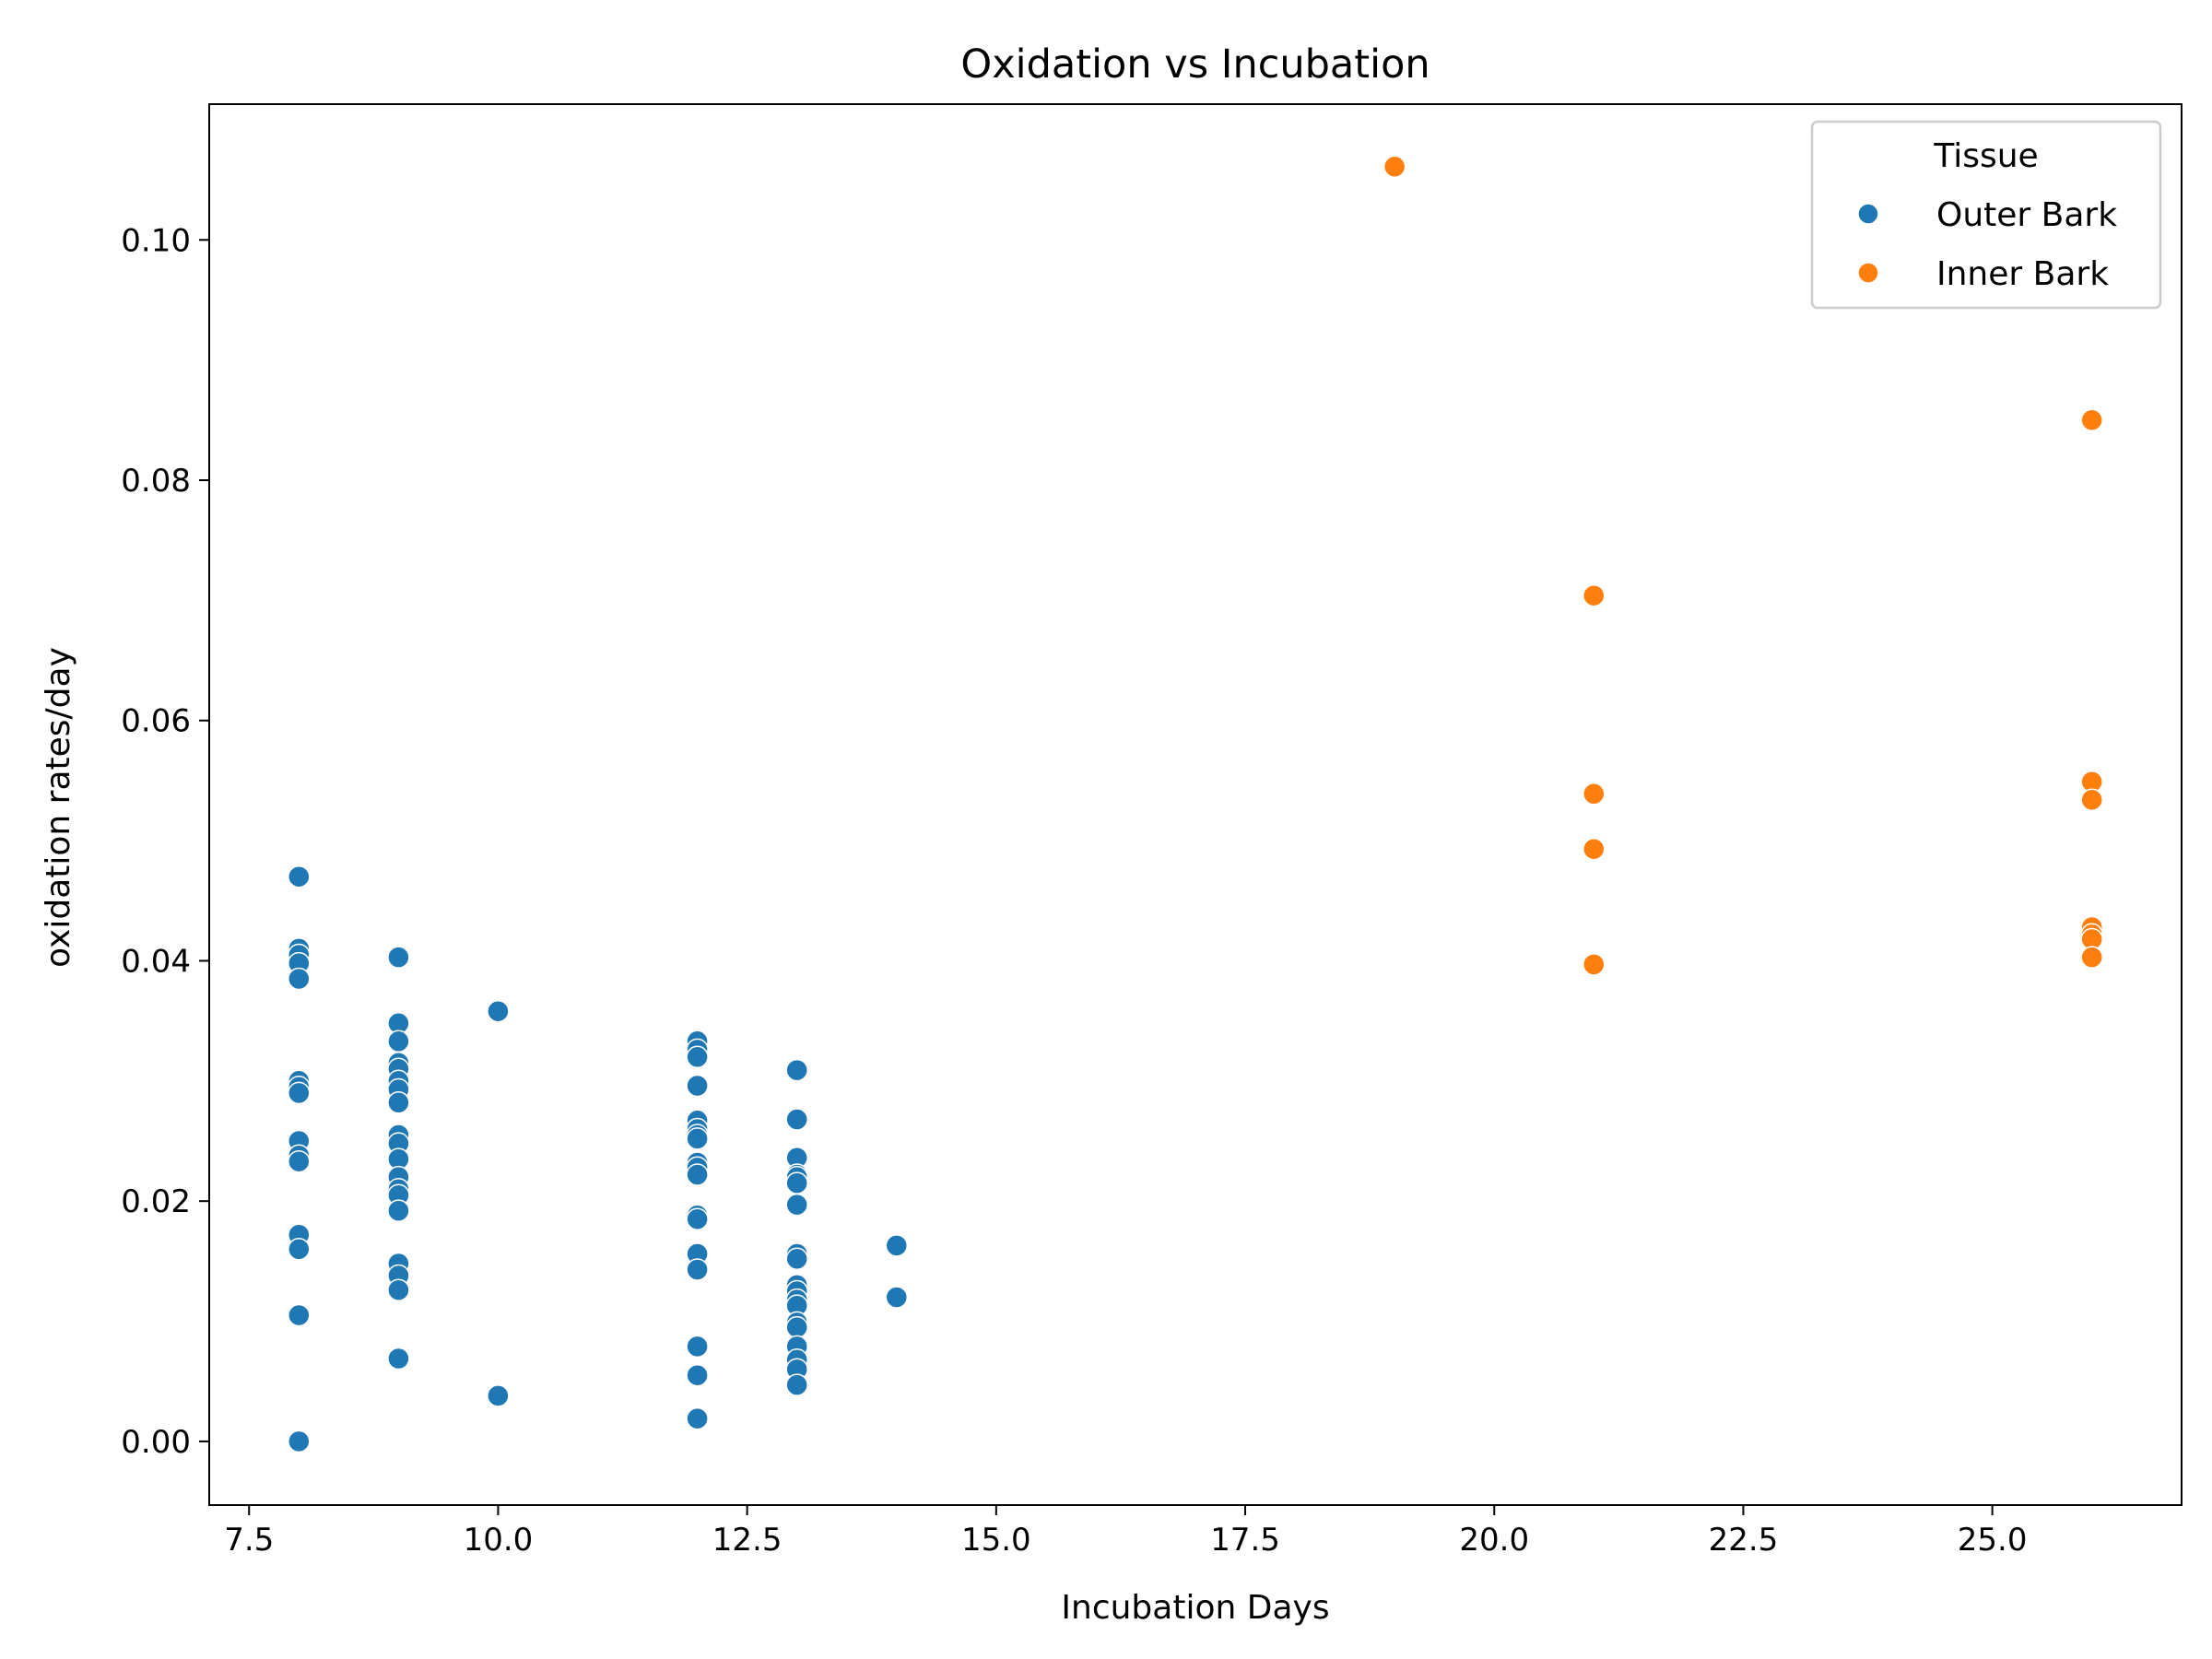 Image resolution: width=2212 pixels, height=1659 pixels. I want to click on x-tick-label: 25.0, so click(1993, 1540).